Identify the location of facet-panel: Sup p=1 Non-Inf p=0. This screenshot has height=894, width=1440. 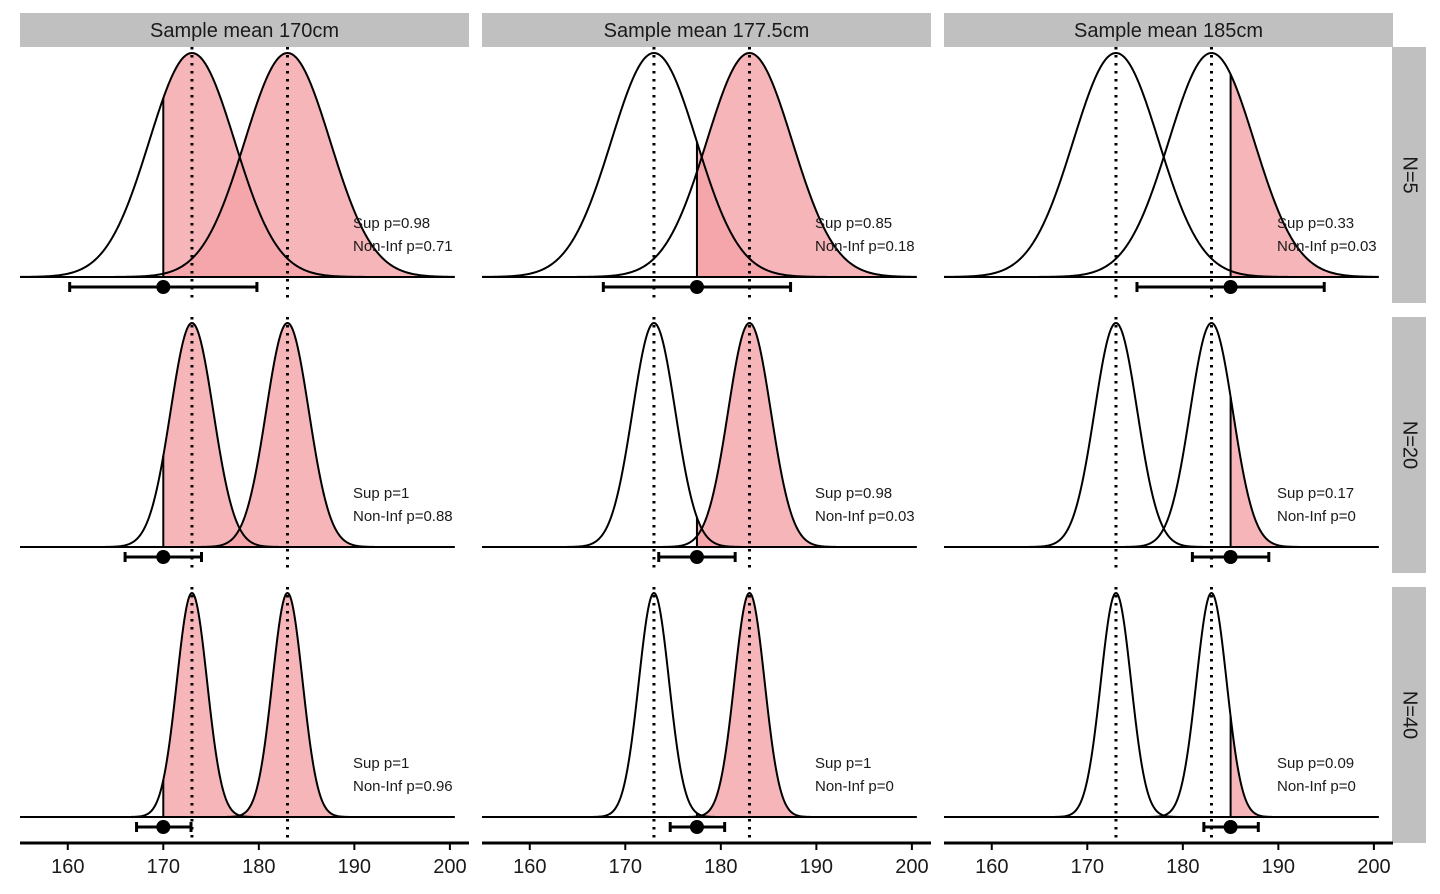
(699, 715).